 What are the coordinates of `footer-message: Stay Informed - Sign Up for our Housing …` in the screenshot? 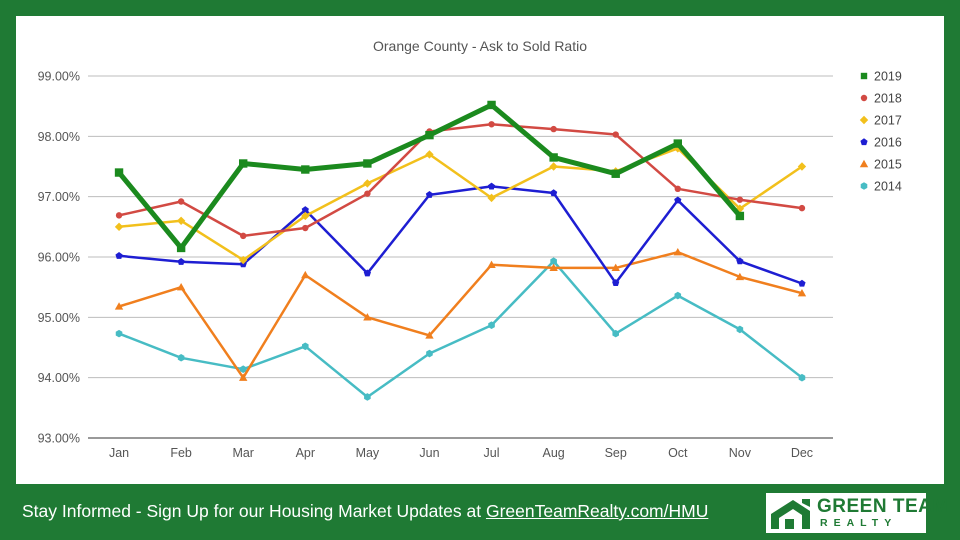 It's located at (365, 511).